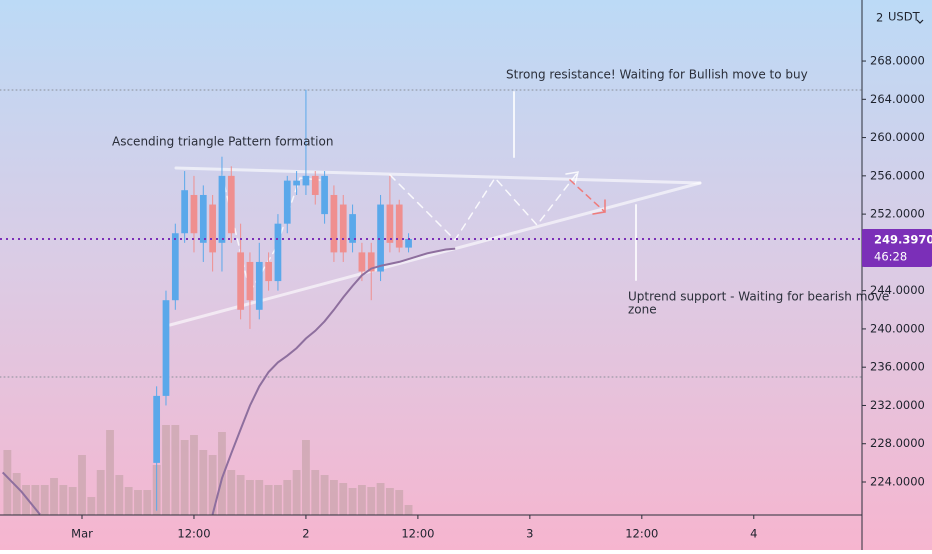 The width and height of the screenshot is (932, 554). What do you see at coordinates (897, 137) in the screenshot?
I see `y-tick-label: 260.0000` at bounding box center [897, 137].